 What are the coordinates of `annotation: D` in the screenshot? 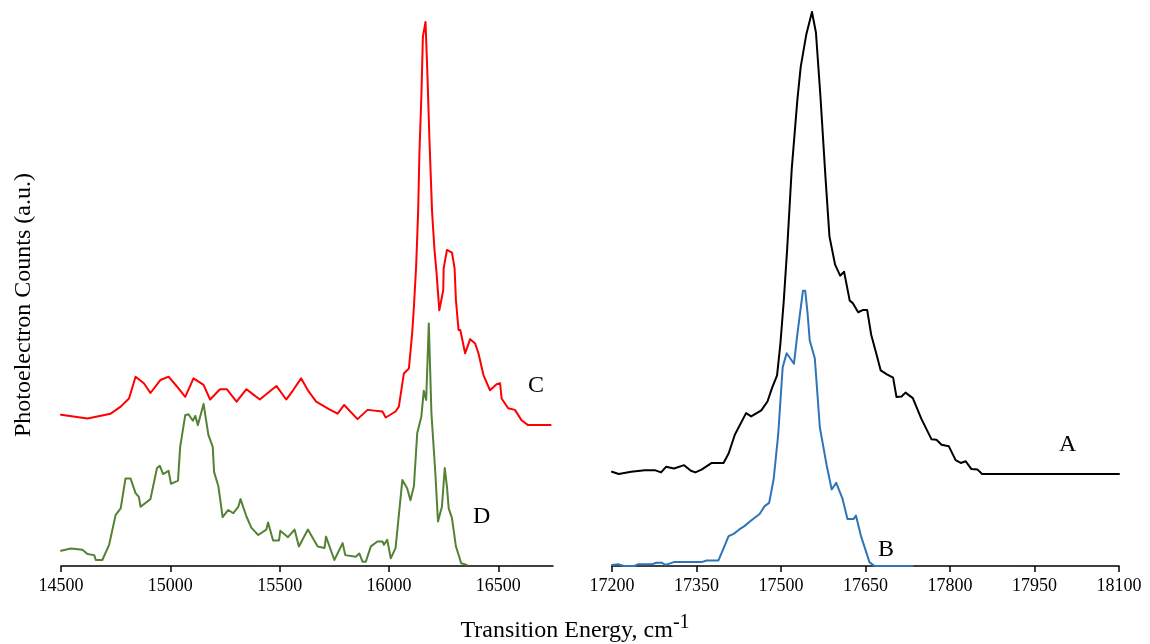 It's located at (482, 515).